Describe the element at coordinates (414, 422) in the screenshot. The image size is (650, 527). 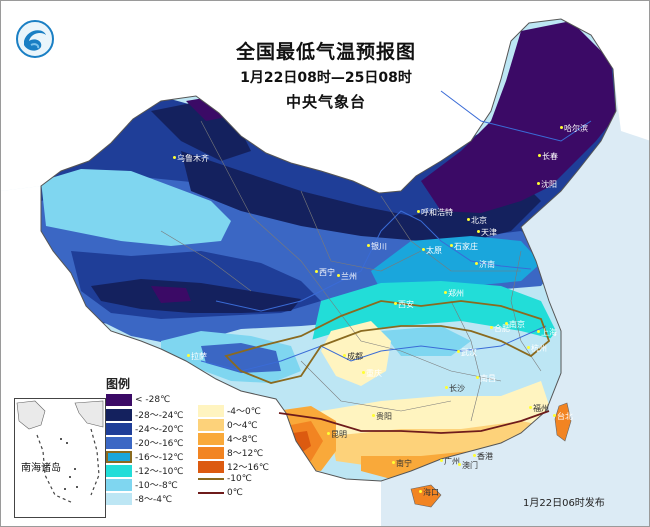
I see `isotherm-zero` at that location.